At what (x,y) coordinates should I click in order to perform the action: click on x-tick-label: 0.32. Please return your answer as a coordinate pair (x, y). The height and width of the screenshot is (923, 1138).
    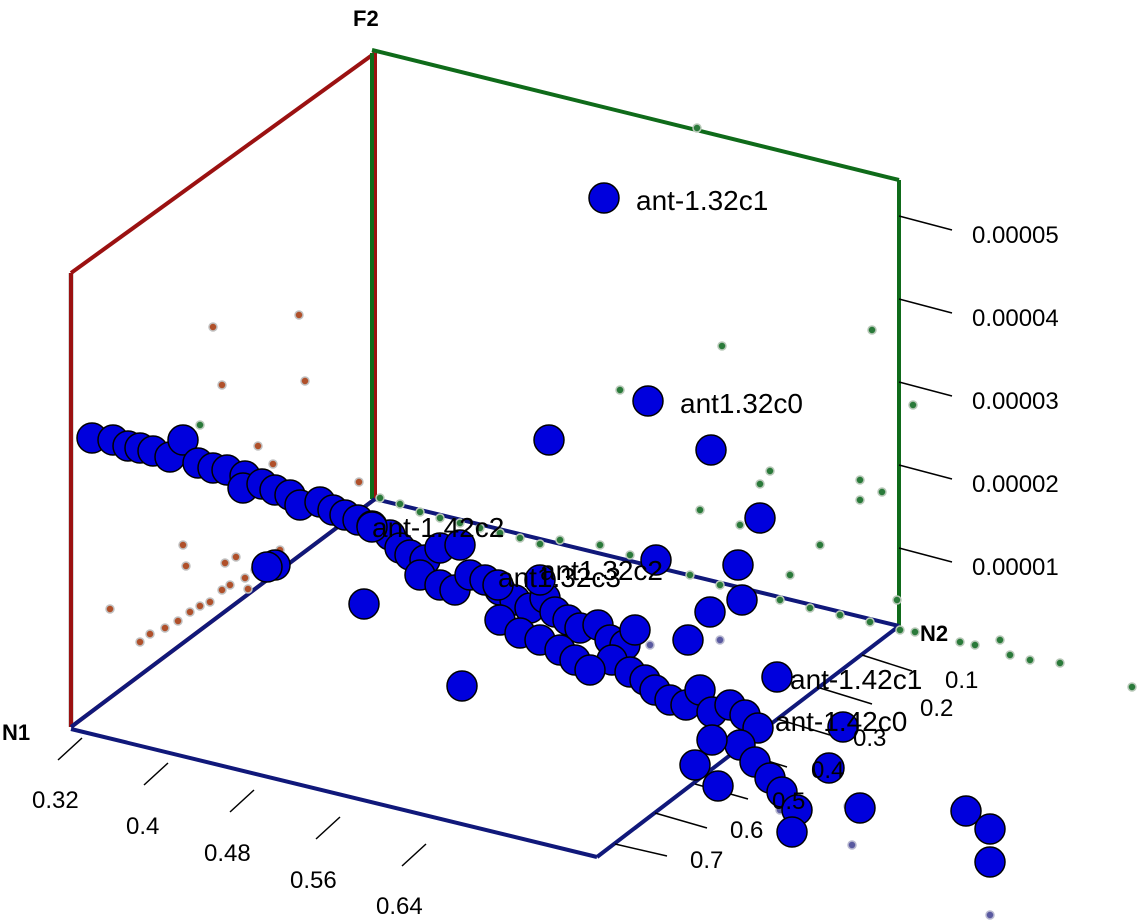
    Looking at the image, I should click on (55, 800).